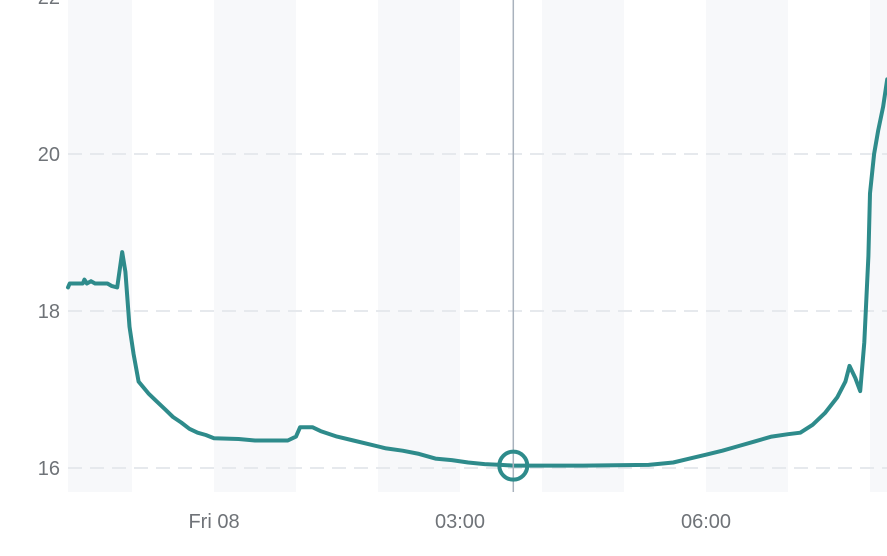 The height and width of the screenshot is (556, 887). Describe the element at coordinates (706, 522) in the screenshot. I see `x-tick-label: 06:00` at that location.